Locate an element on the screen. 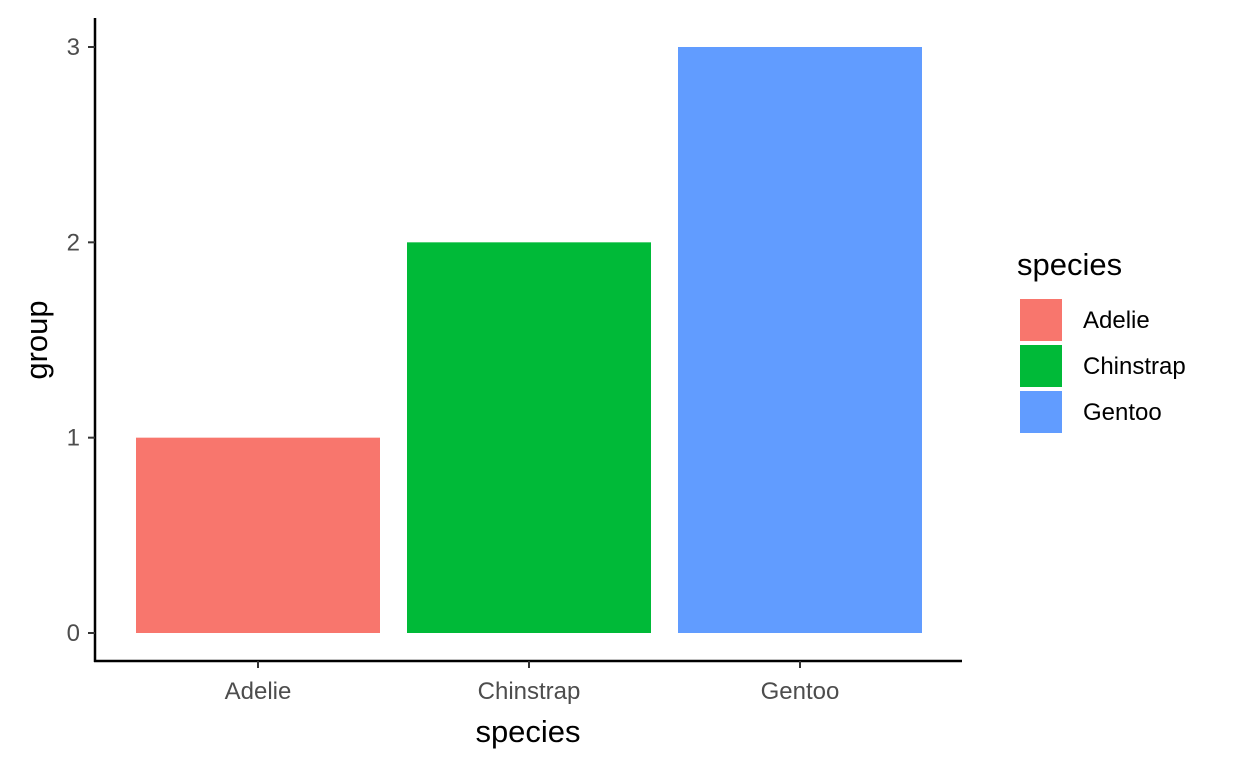 This screenshot has height=773, width=1248. legend-key-gentoo is located at coordinates (1041, 412).